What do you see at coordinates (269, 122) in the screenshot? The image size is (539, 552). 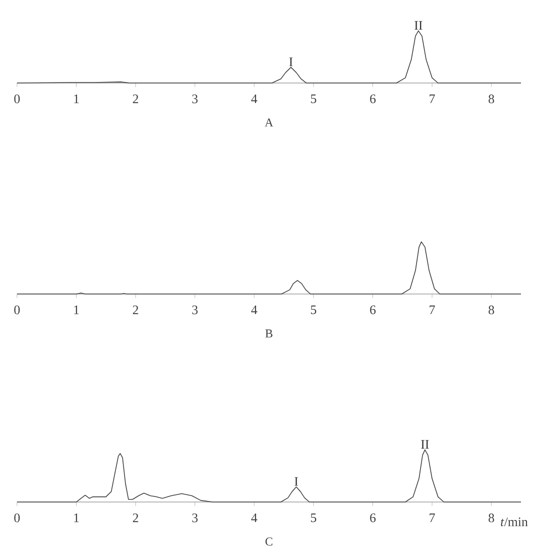 I see `text: A` at bounding box center [269, 122].